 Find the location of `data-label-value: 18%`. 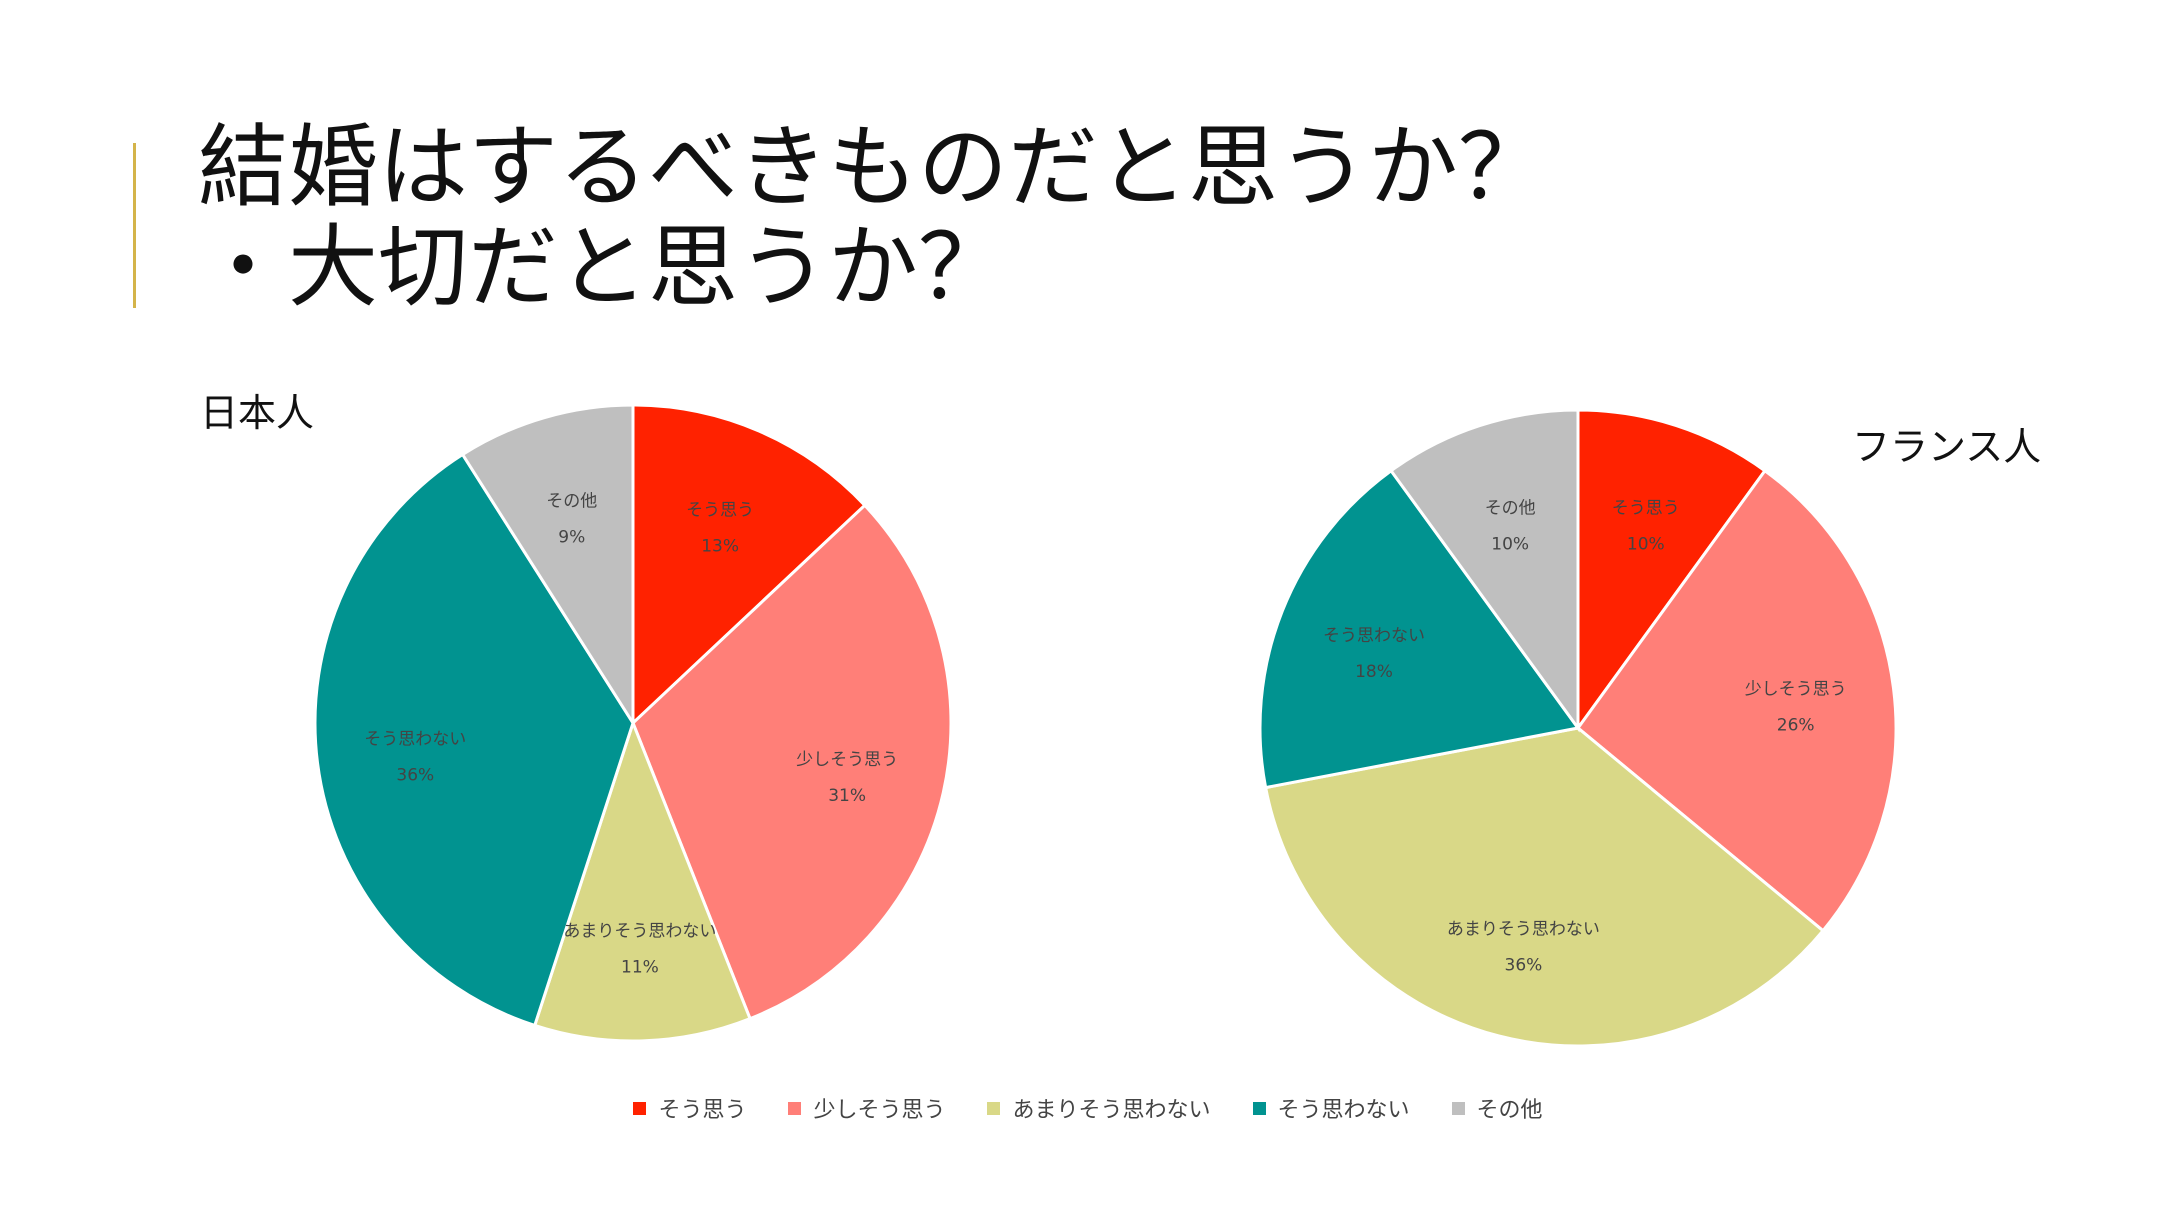

data-label-value: 18% is located at coordinates (1374, 672).